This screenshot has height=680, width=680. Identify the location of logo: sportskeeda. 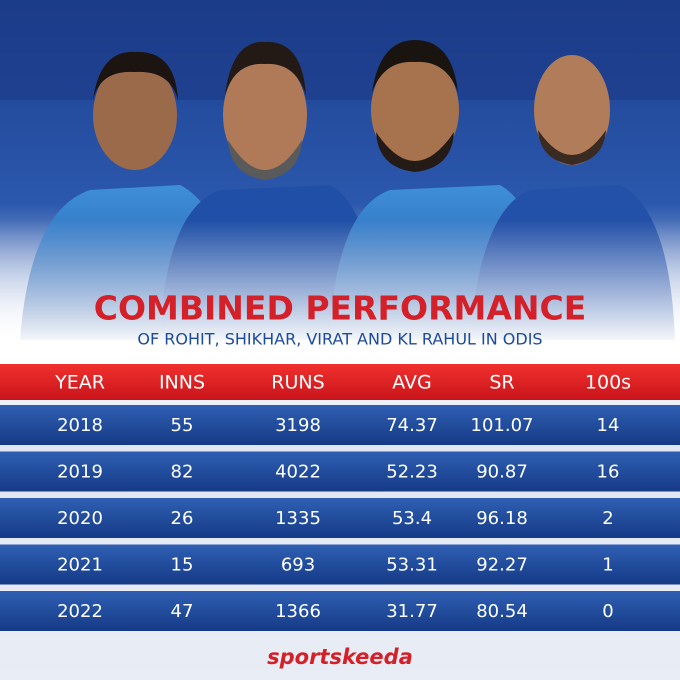
(340, 657).